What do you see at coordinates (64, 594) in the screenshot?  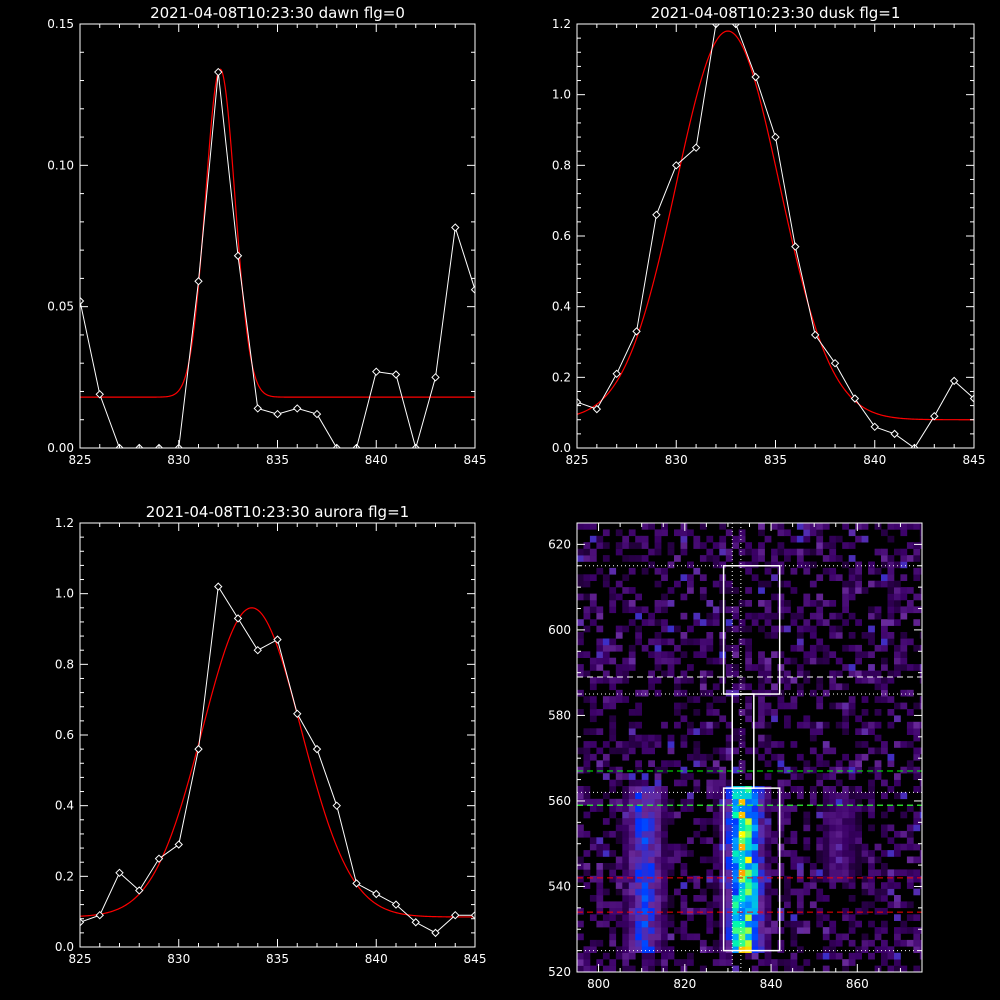 I see `y-tick-label: 1.0` at bounding box center [64, 594].